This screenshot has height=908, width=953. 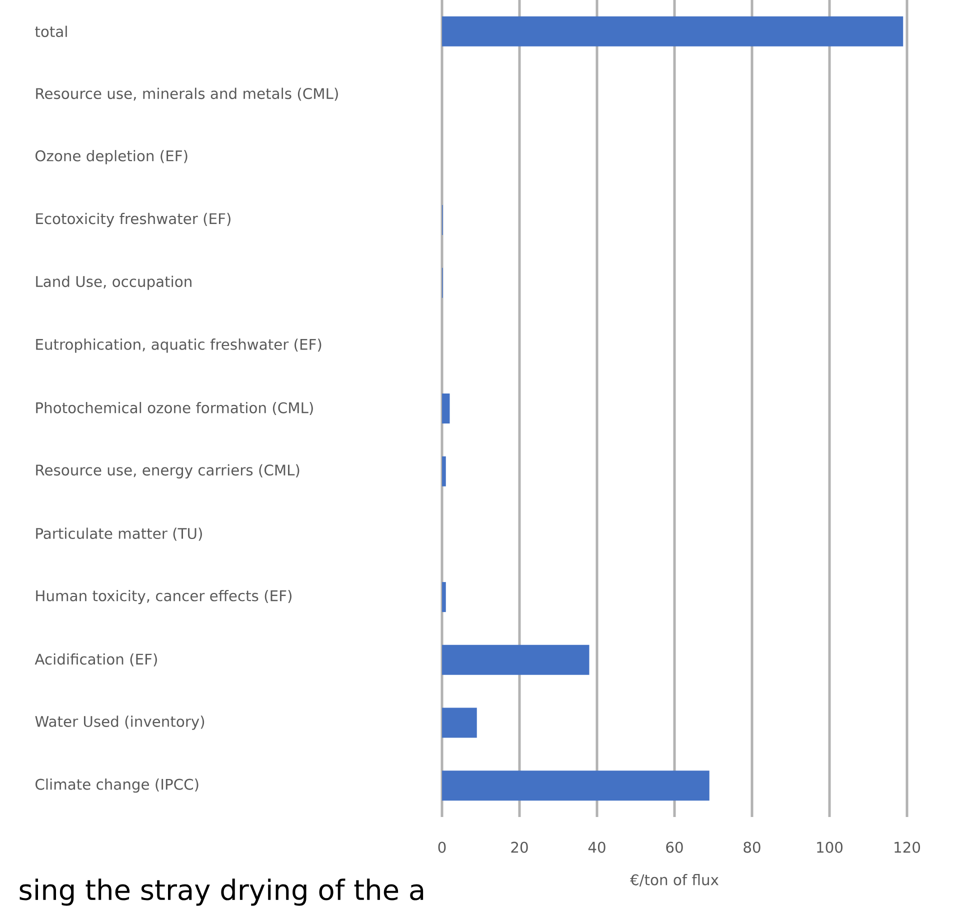 I want to click on y-tick-label: Human toxicity, cancer effects (EF), so click(x=164, y=597).